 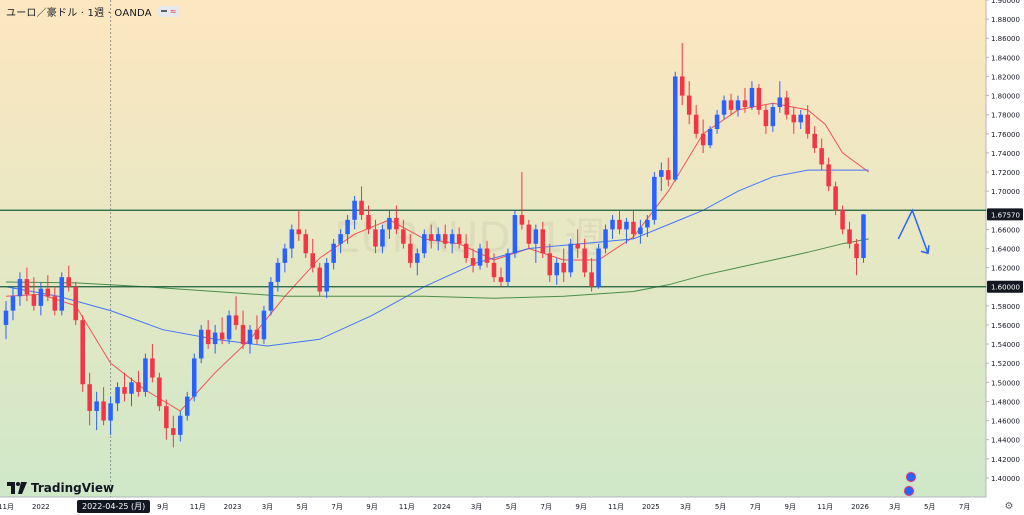 I want to click on y-tick-label: 1.82000, so click(x=1005, y=77).